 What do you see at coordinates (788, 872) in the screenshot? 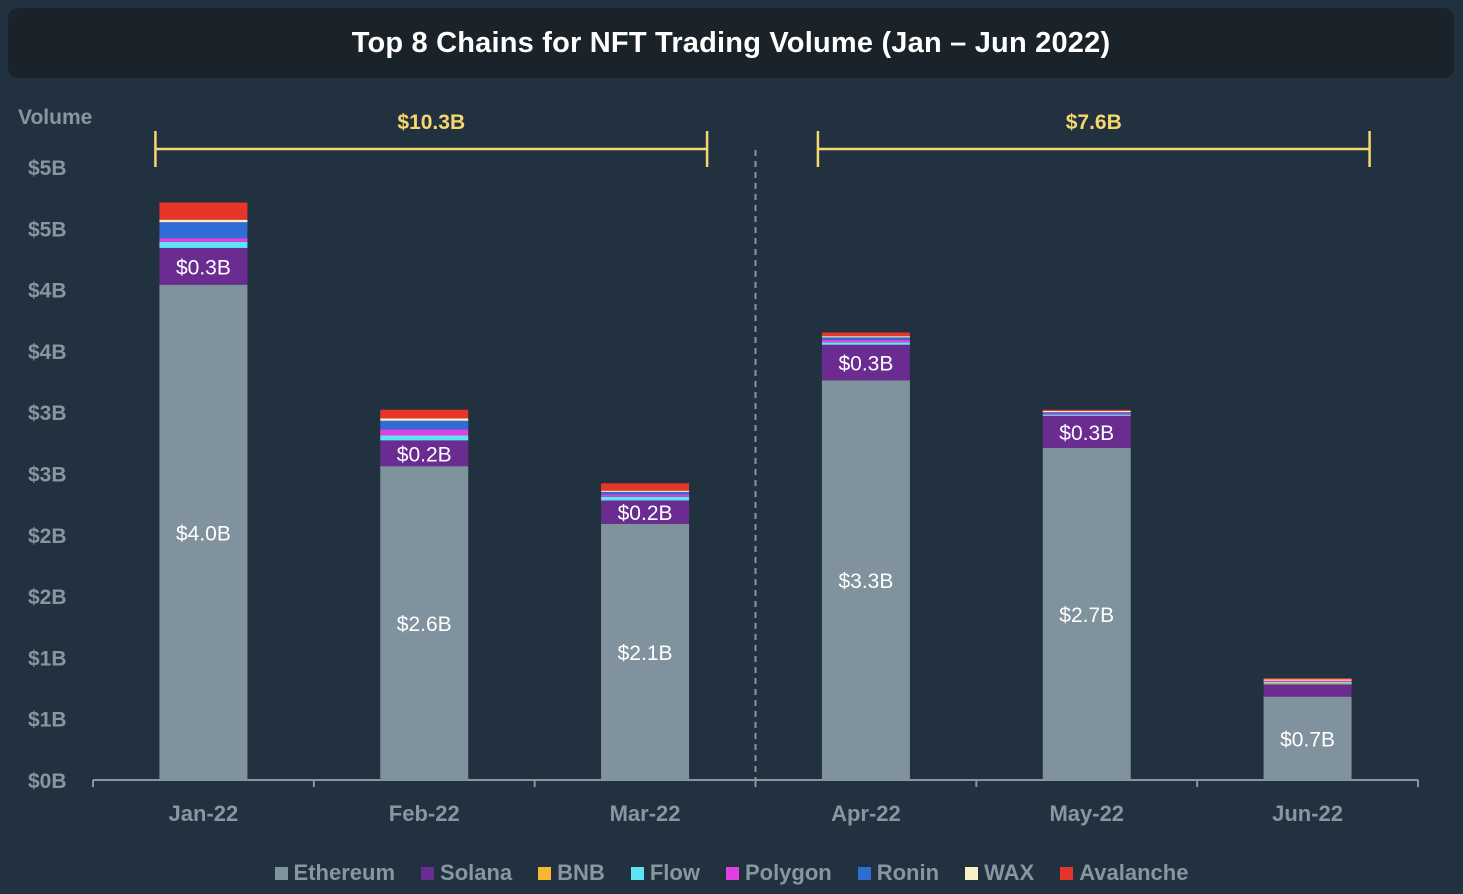
I see `legend-label: Polygon` at bounding box center [788, 872].